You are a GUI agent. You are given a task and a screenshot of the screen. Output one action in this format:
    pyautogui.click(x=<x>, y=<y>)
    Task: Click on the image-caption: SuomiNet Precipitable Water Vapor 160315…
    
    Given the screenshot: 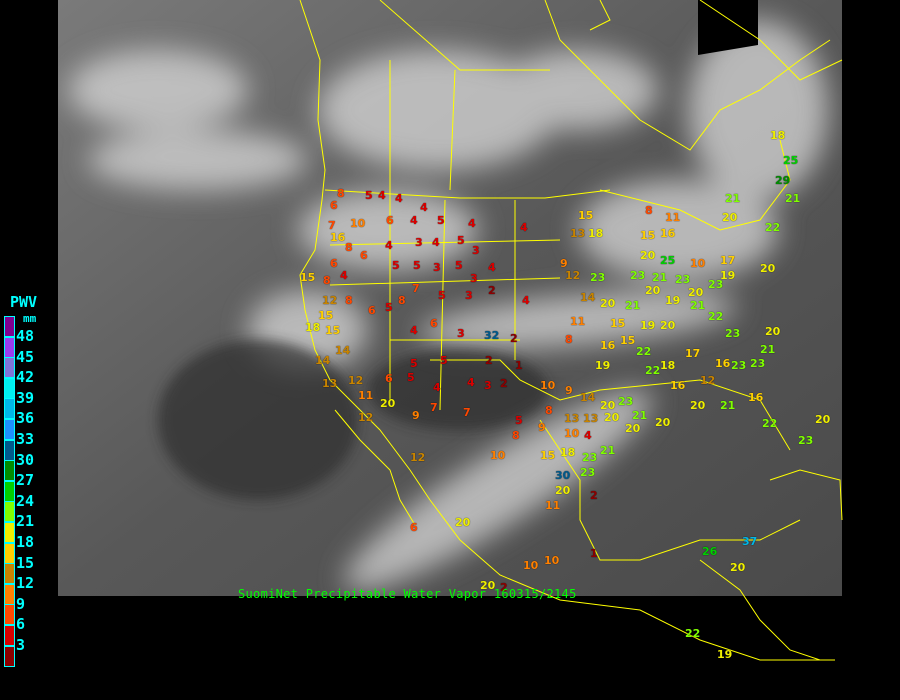 What is the action you would take?
    pyautogui.click(x=407, y=594)
    